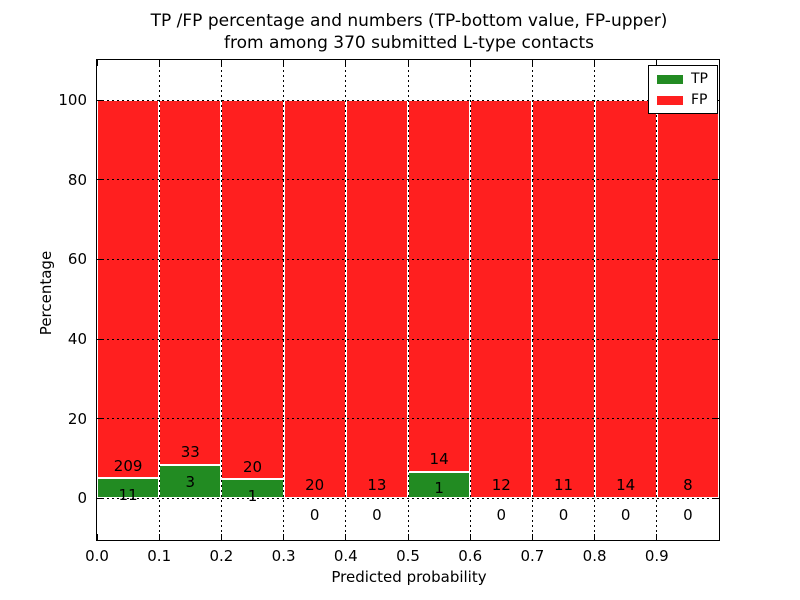  What do you see at coordinates (470, 556) in the screenshot?
I see `x-tick-label: 0.6` at bounding box center [470, 556].